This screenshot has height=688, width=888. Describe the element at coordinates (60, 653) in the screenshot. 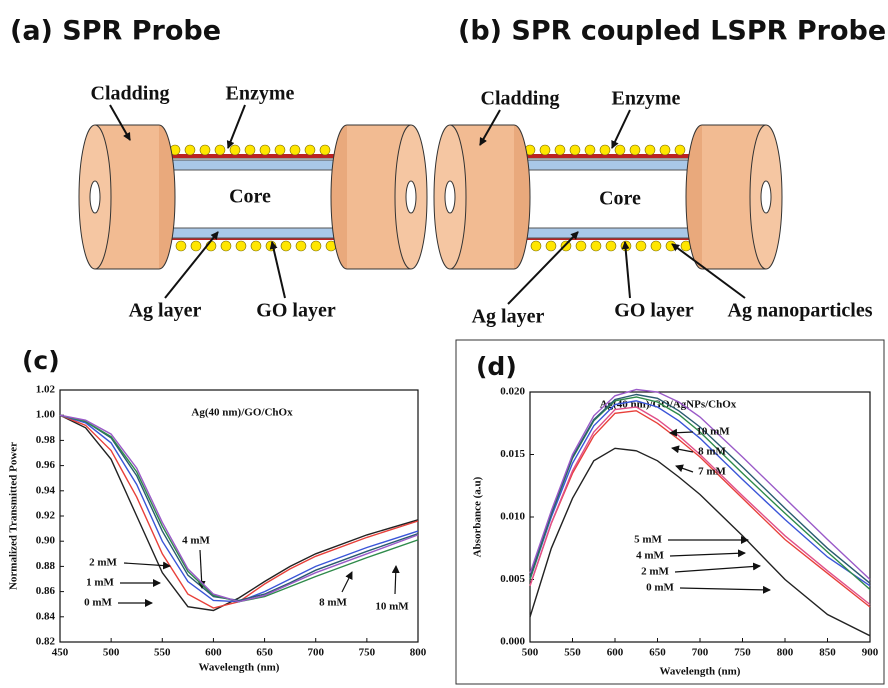

I see `x-tick-label: 450` at that location.